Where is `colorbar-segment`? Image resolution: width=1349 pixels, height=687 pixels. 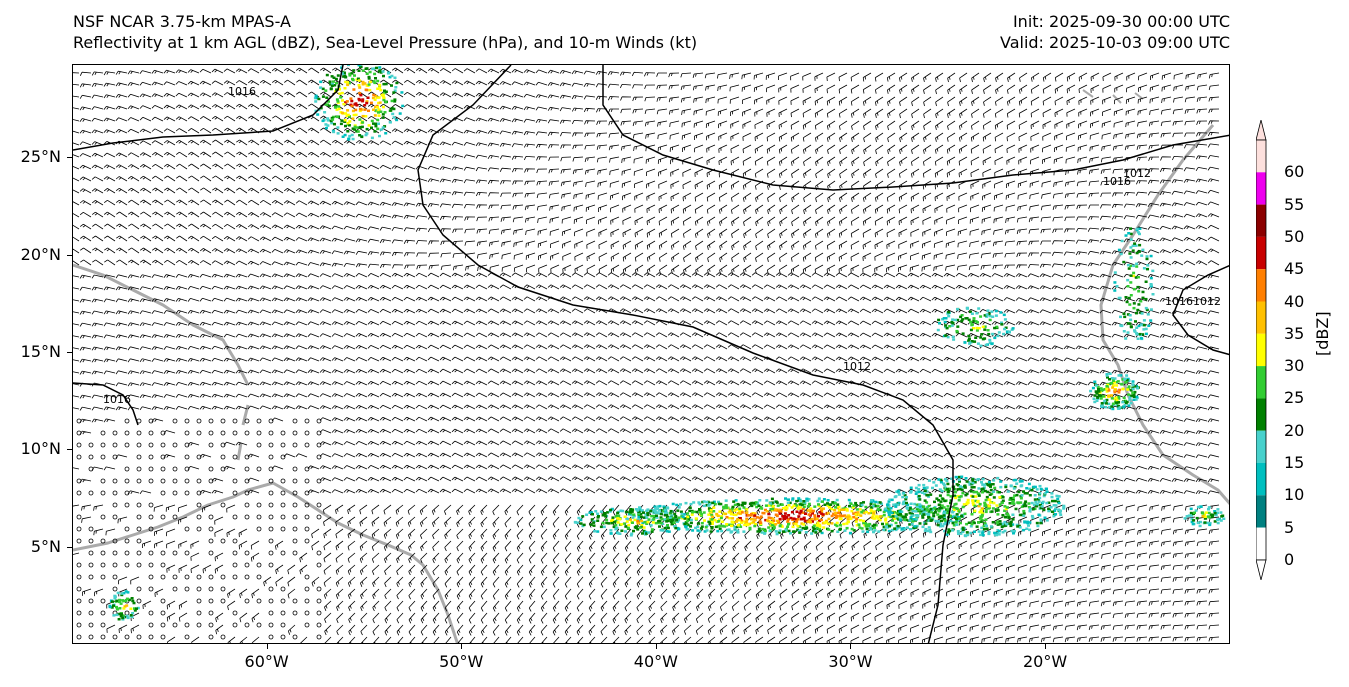
colorbar-segment is located at coordinates (1261, 285).